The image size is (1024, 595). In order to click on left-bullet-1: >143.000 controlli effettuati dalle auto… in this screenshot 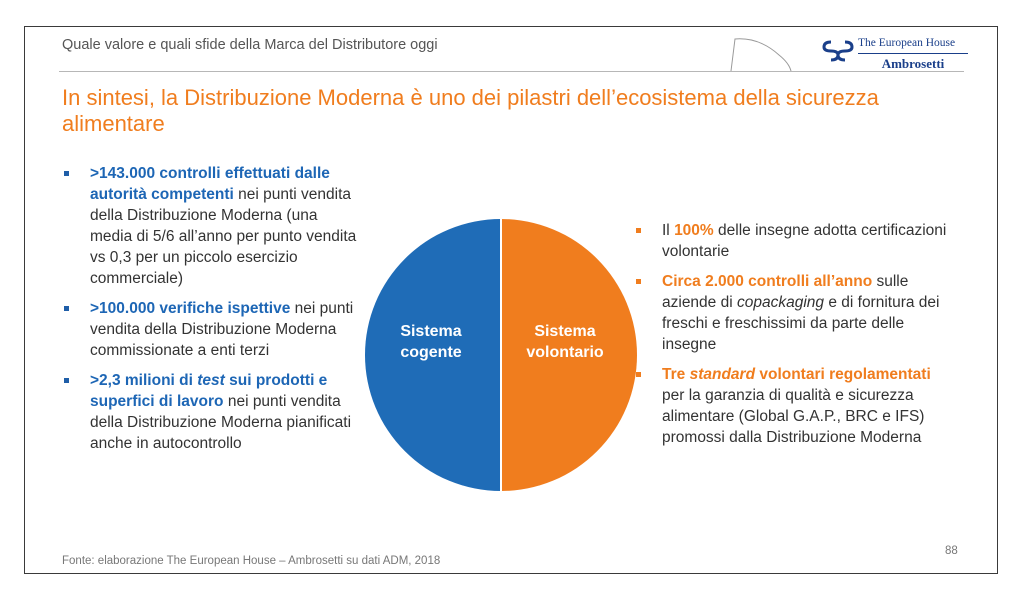, I will do `click(211, 226)`.